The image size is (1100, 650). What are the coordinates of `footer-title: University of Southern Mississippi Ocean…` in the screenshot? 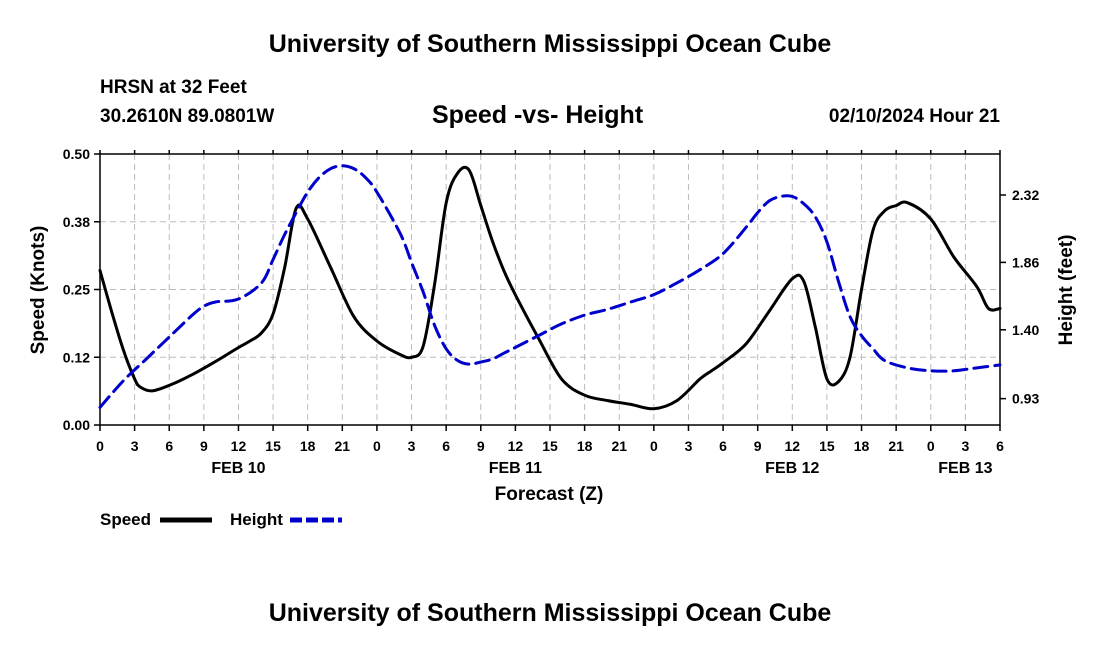 It's located at (550, 613).